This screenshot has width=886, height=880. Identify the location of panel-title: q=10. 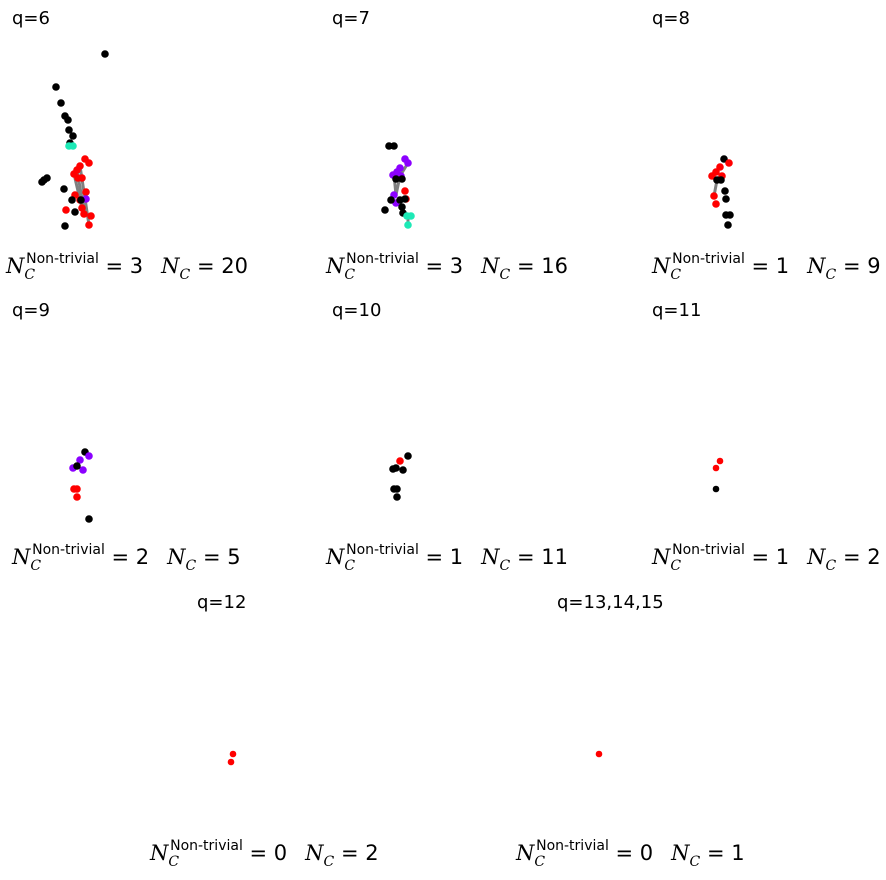
(357, 310).